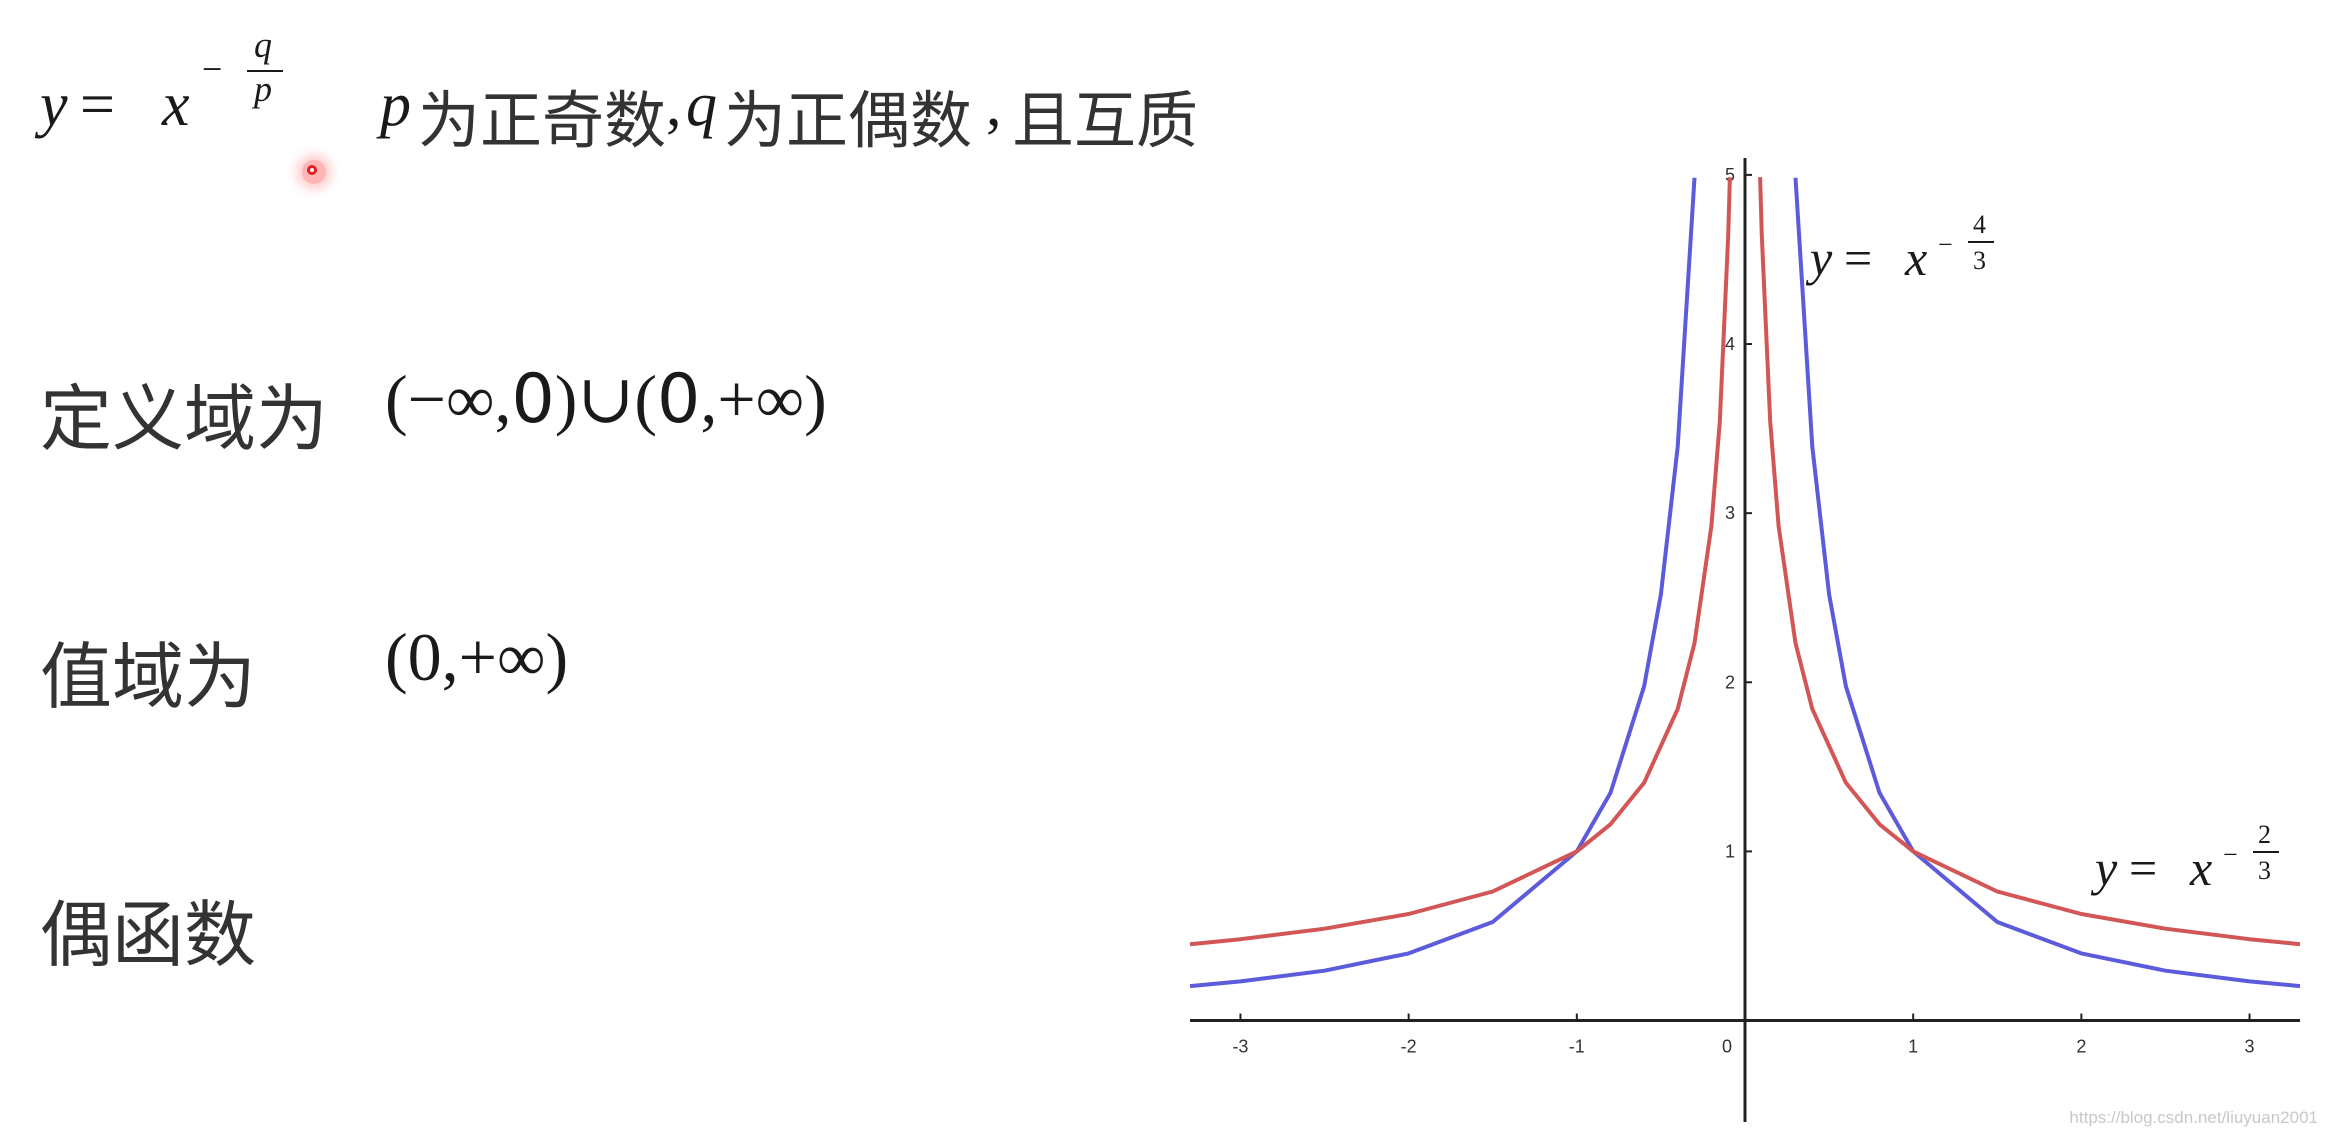 This screenshot has height=1140, width=2332. I want to click on curve-label-x-neg-2-3: y = x −2 3, so click(2184, 858).